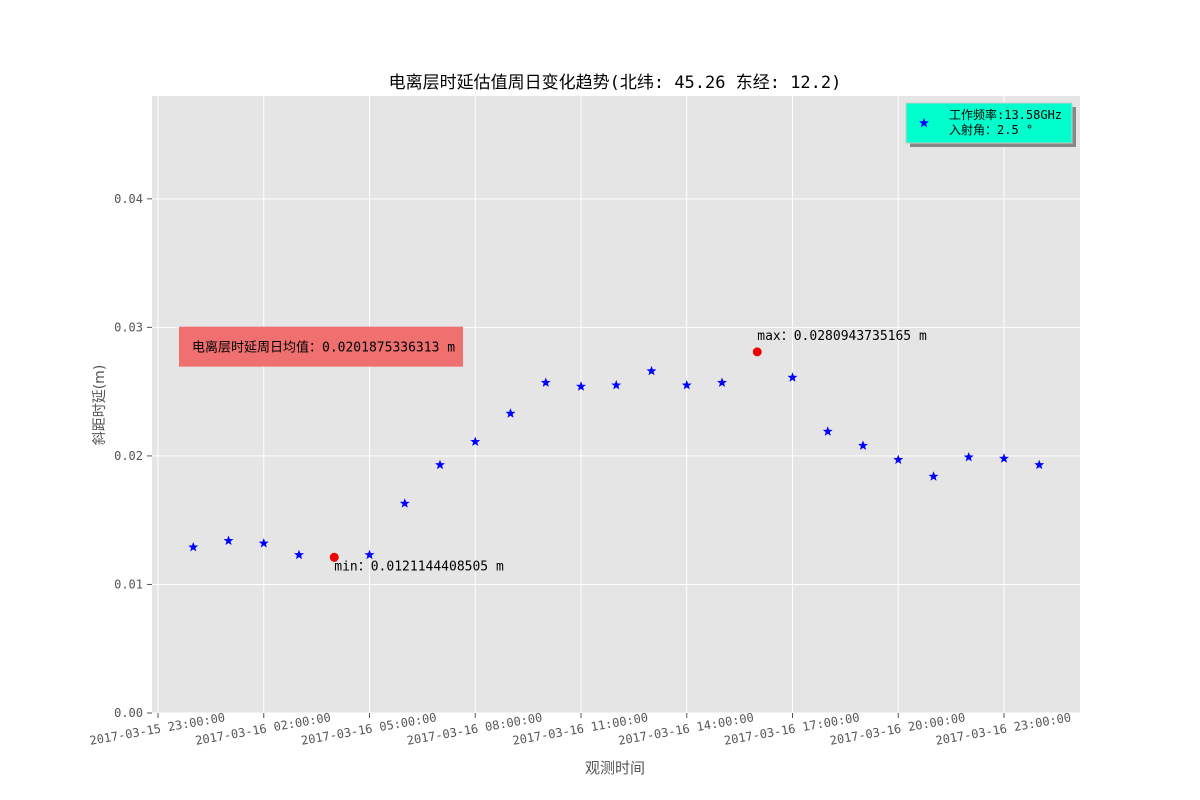  I want to click on legend-box, so click(989, 123).